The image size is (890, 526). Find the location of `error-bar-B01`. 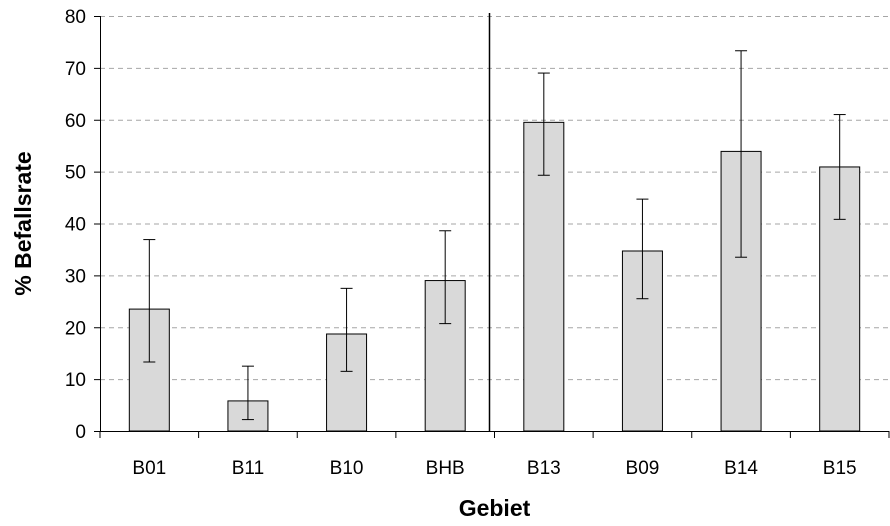

error-bar-B01 is located at coordinates (149, 301).